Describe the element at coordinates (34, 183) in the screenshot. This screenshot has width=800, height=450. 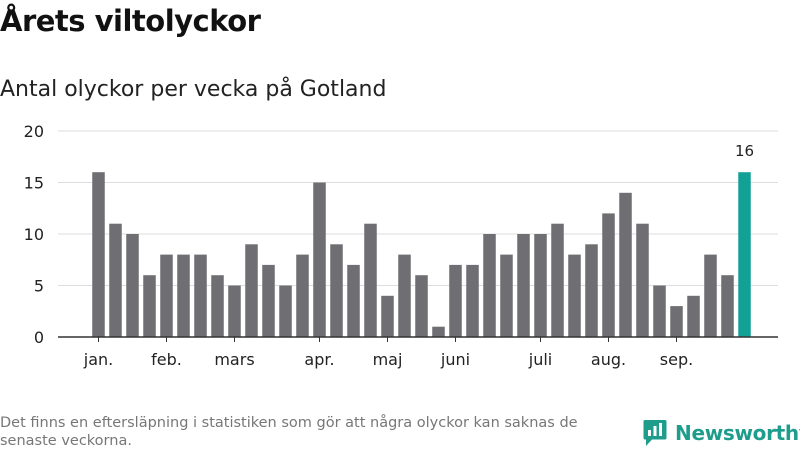
I see `y-tick-label: 15` at that location.